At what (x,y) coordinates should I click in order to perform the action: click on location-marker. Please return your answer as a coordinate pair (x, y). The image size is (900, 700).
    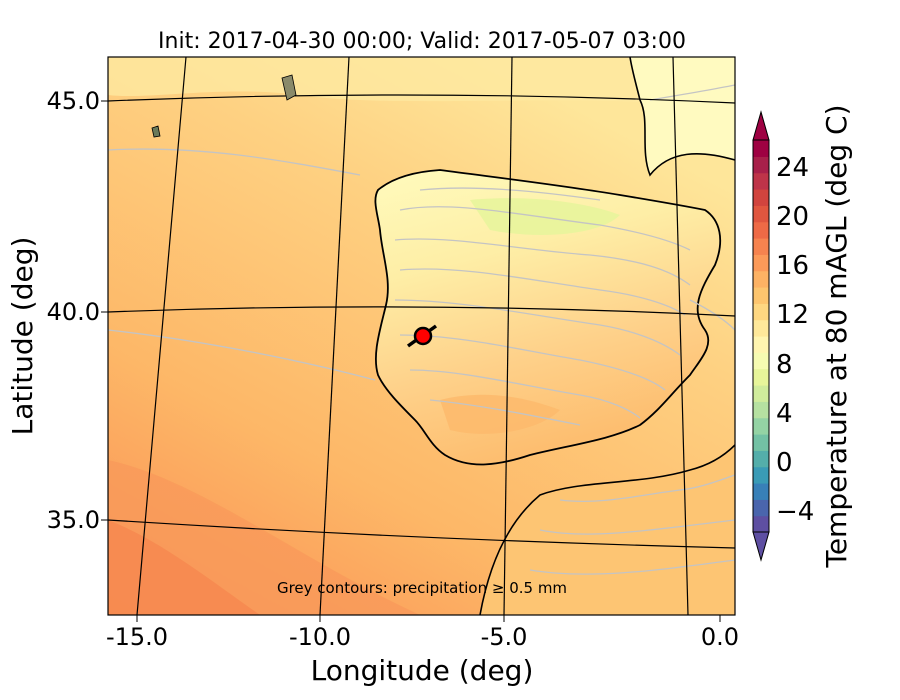
    Looking at the image, I should click on (423, 336).